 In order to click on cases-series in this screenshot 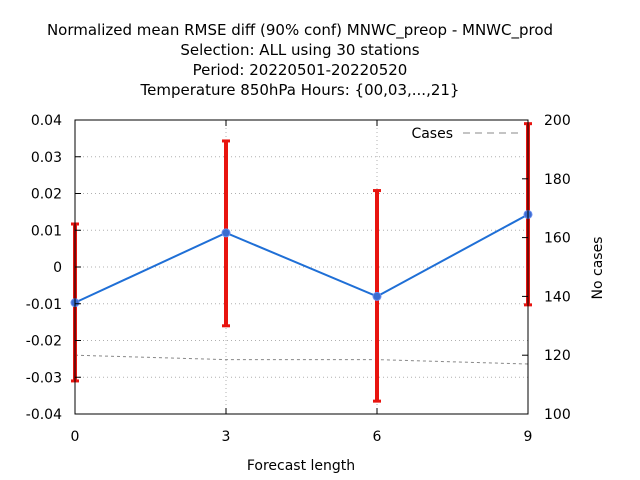, I will do `click(301, 359)`.